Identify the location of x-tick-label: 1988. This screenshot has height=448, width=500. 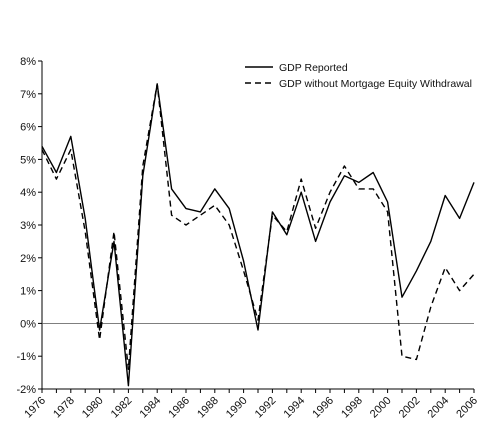
(208, 408).